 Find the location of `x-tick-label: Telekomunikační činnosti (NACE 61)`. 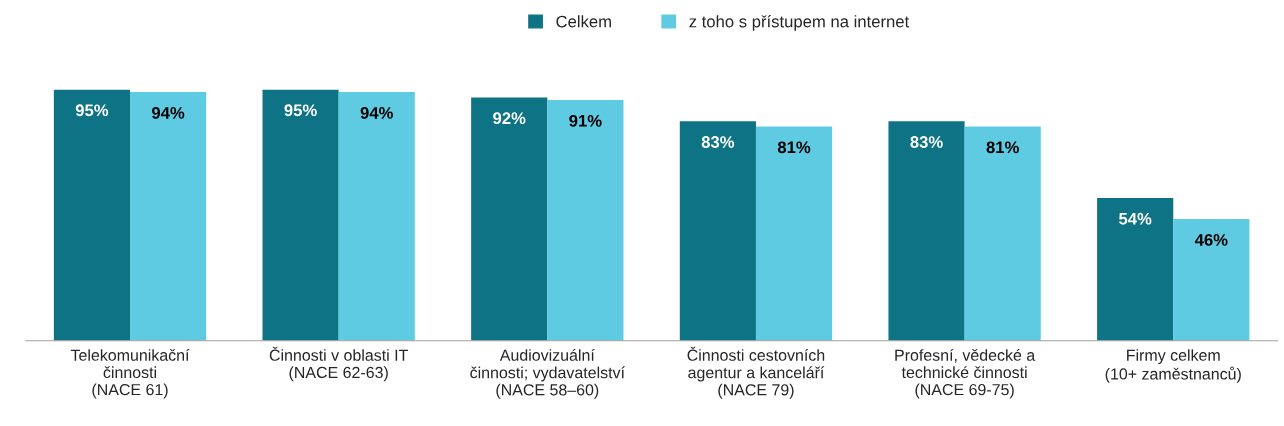

x-tick-label: Telekomunikační činnosti (NACE 61) is located at coordinates (130, 373).